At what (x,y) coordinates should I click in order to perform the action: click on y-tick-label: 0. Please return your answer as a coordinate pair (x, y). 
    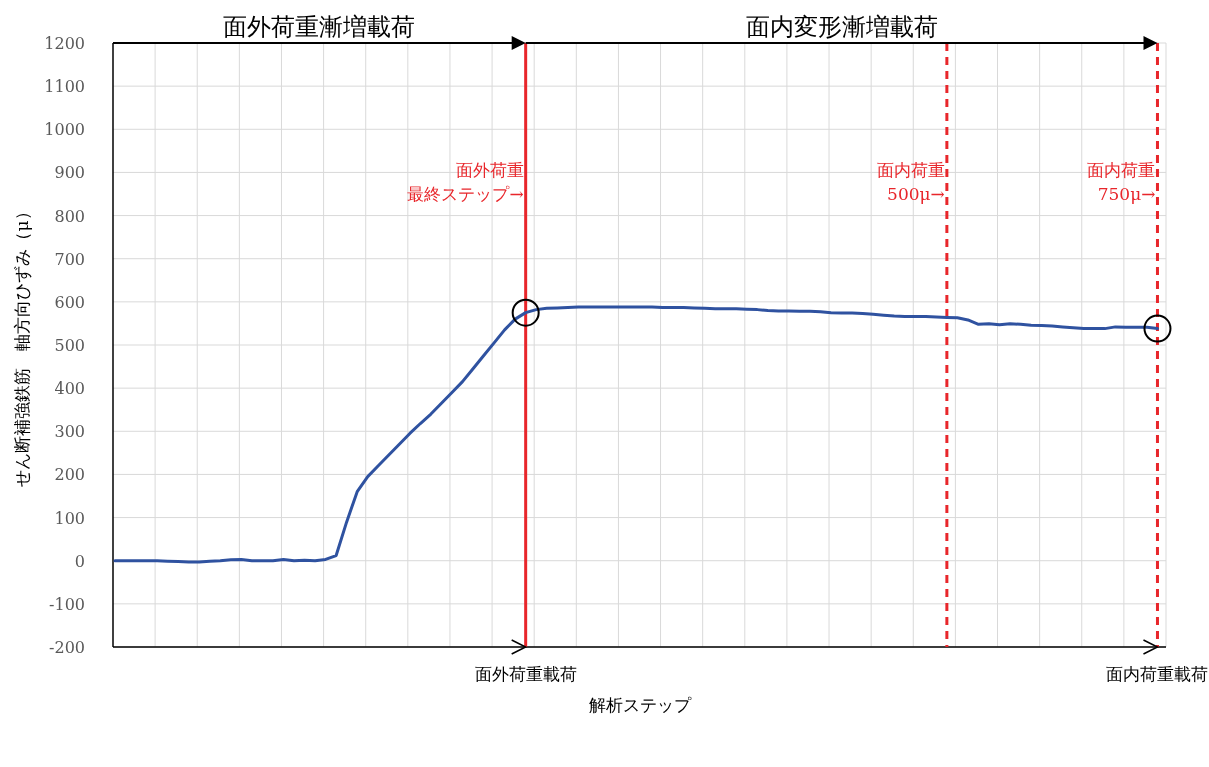
    Looking at the image, I should click on (79, 561).